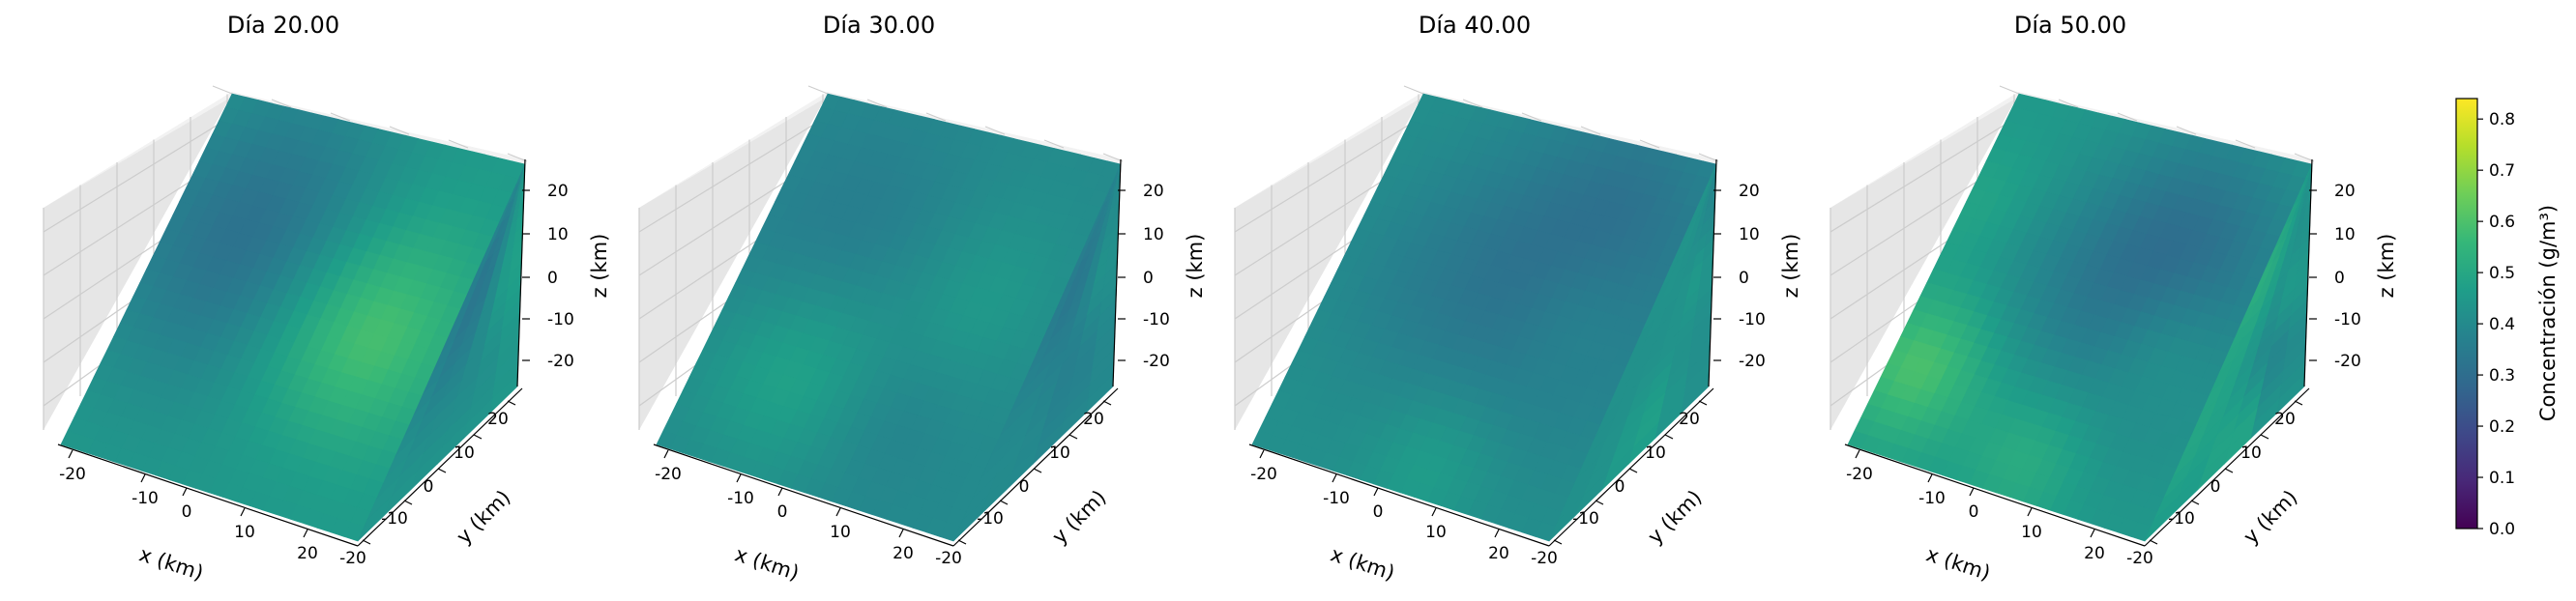 This screenshot has height=601, width=2576. Describe the element at coordinates (2070, 25) in the screenshot. I see `subplot-title: Día 50.00` at that location.